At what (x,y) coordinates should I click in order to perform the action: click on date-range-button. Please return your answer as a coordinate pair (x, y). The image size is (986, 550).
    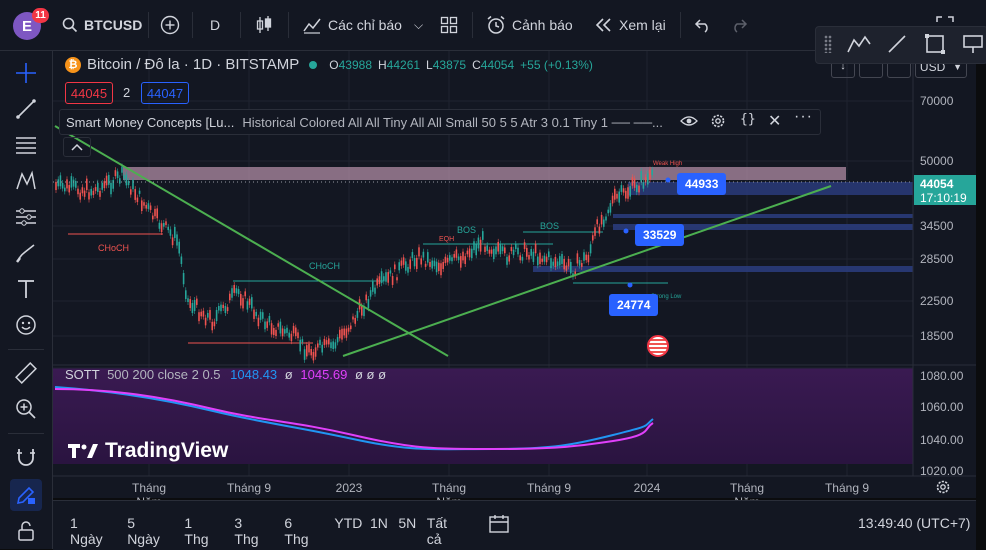
    Looking at the image, I should click on (499, 526).